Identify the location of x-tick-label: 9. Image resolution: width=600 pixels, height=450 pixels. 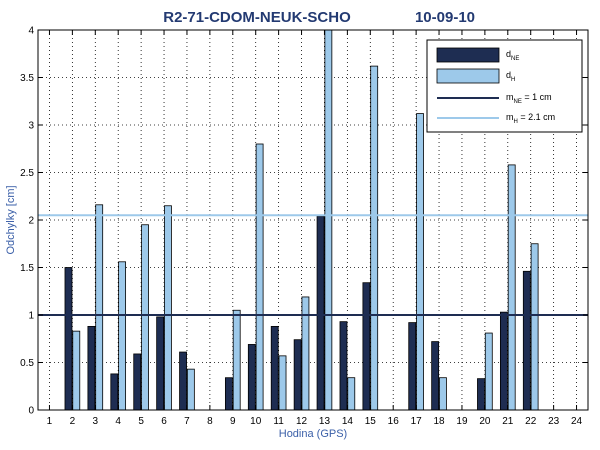
(233, 421).